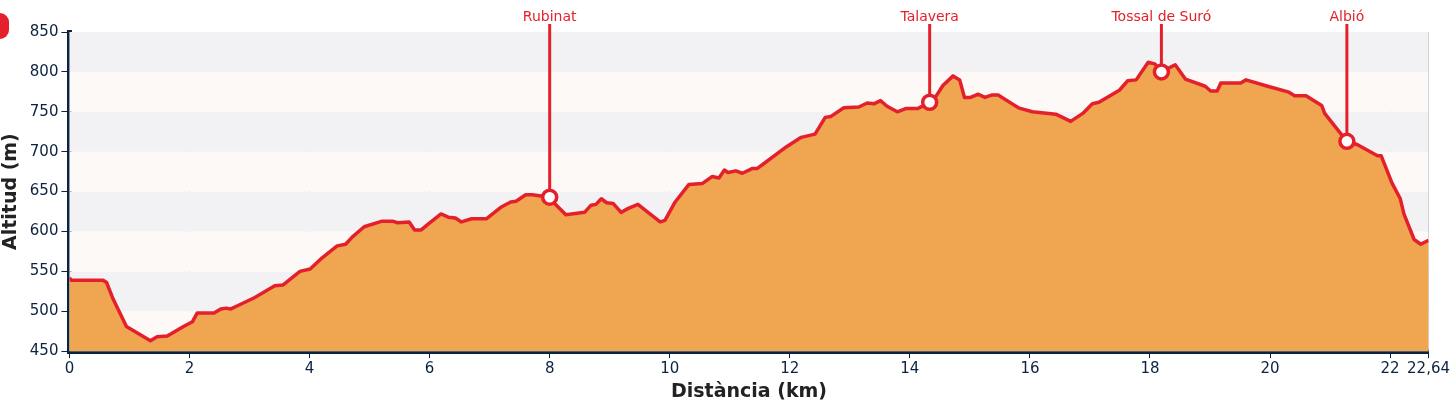  What do you see at coordinates (44, 270) in the screenshot?
I see `y-tick-label: 550` at bounding box center [44, 270].